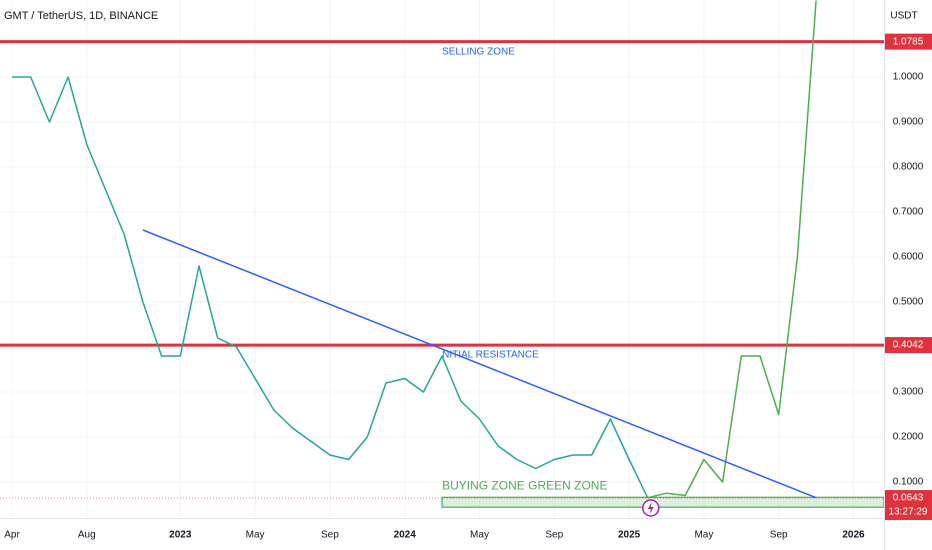 The image size is (932, 550). Describe the element at coordinates (908, 512) in the screenshot. I see `countdown: 13:27:29` at that location.